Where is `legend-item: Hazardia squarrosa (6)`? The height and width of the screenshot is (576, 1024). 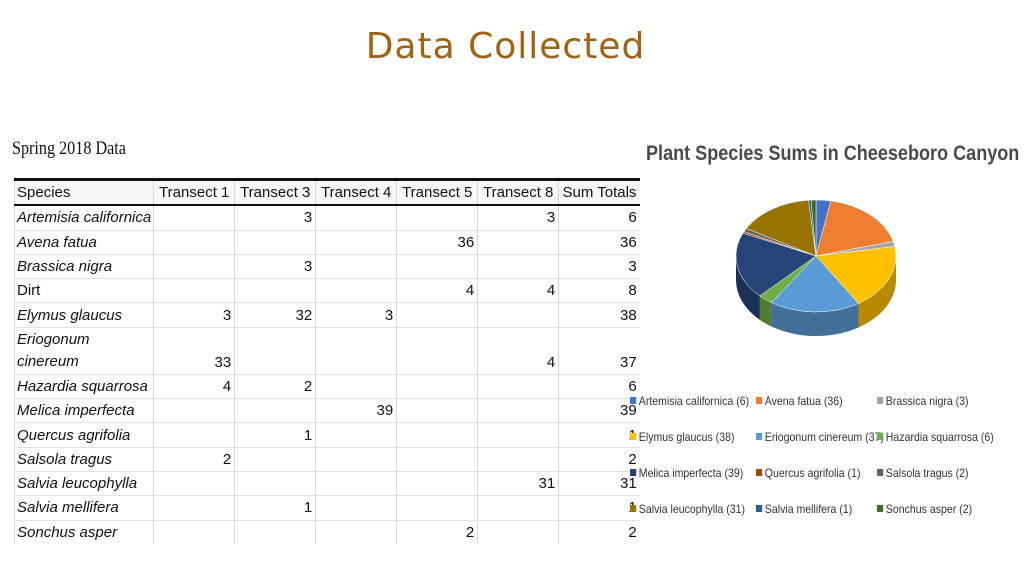
legend-item: Hazardia squarrosa (6) is located at coordinates (935, 437).